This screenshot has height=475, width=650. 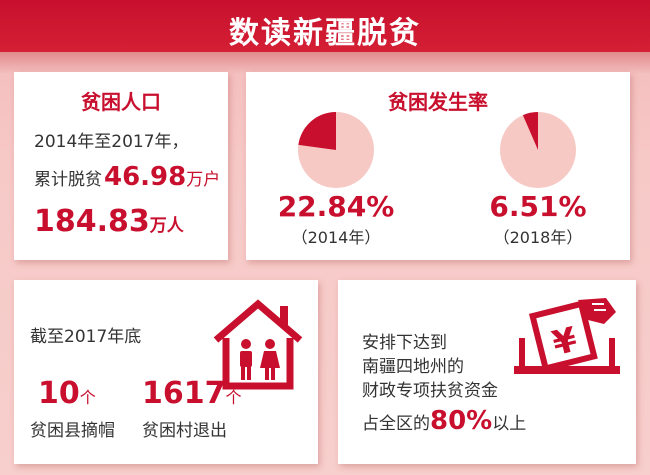 I want to click on village-caption: 贫困村退出, so click(x=184, y=431).